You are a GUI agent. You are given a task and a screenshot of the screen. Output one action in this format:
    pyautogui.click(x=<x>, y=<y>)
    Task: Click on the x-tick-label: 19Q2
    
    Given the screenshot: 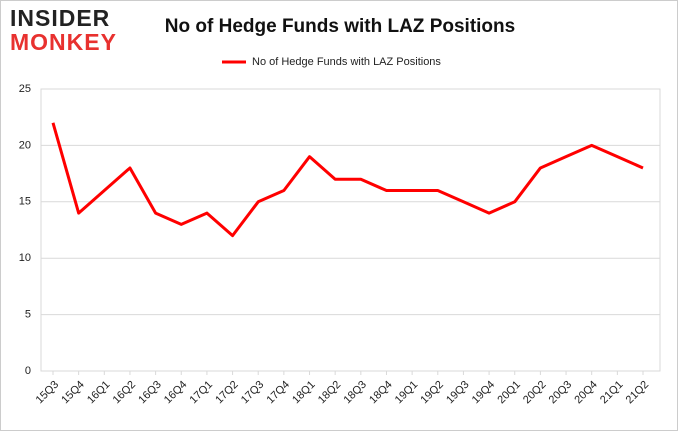 What is the action you would take?
    pyautogui.click(x=432, y=393)
    